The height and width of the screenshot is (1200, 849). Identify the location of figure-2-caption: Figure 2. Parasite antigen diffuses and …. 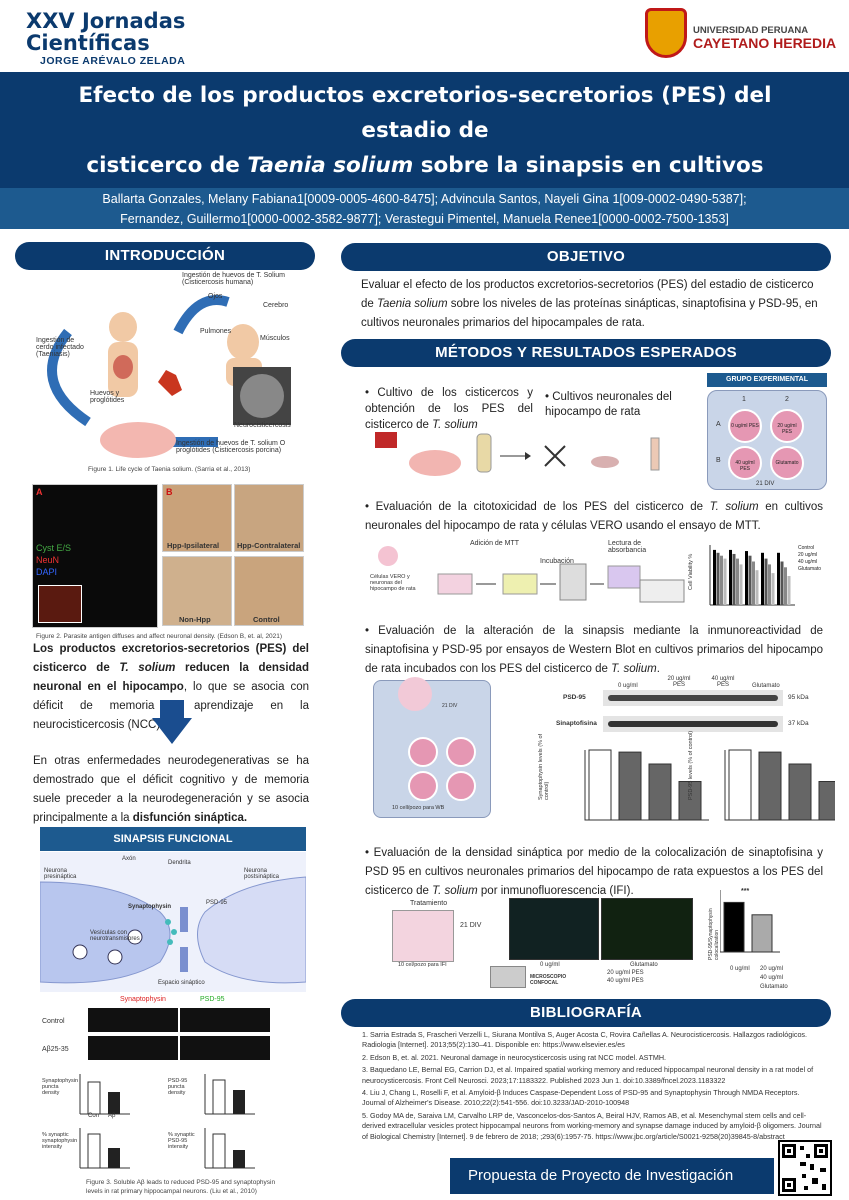
(159, 636).